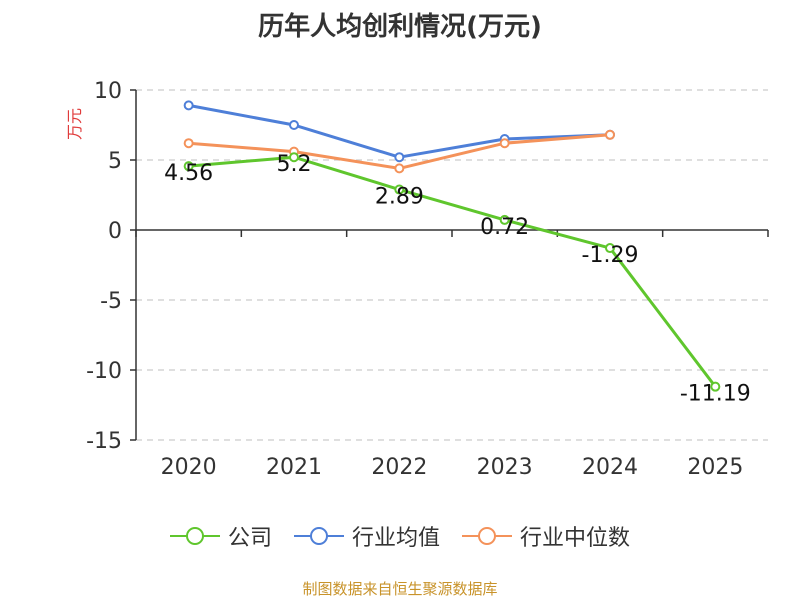 This screenshot has width=800, height=600. What do you see at coordinates (294, 164) in the screenshot?
I see `data-label: 5.2` at bounding box center [294, 164].